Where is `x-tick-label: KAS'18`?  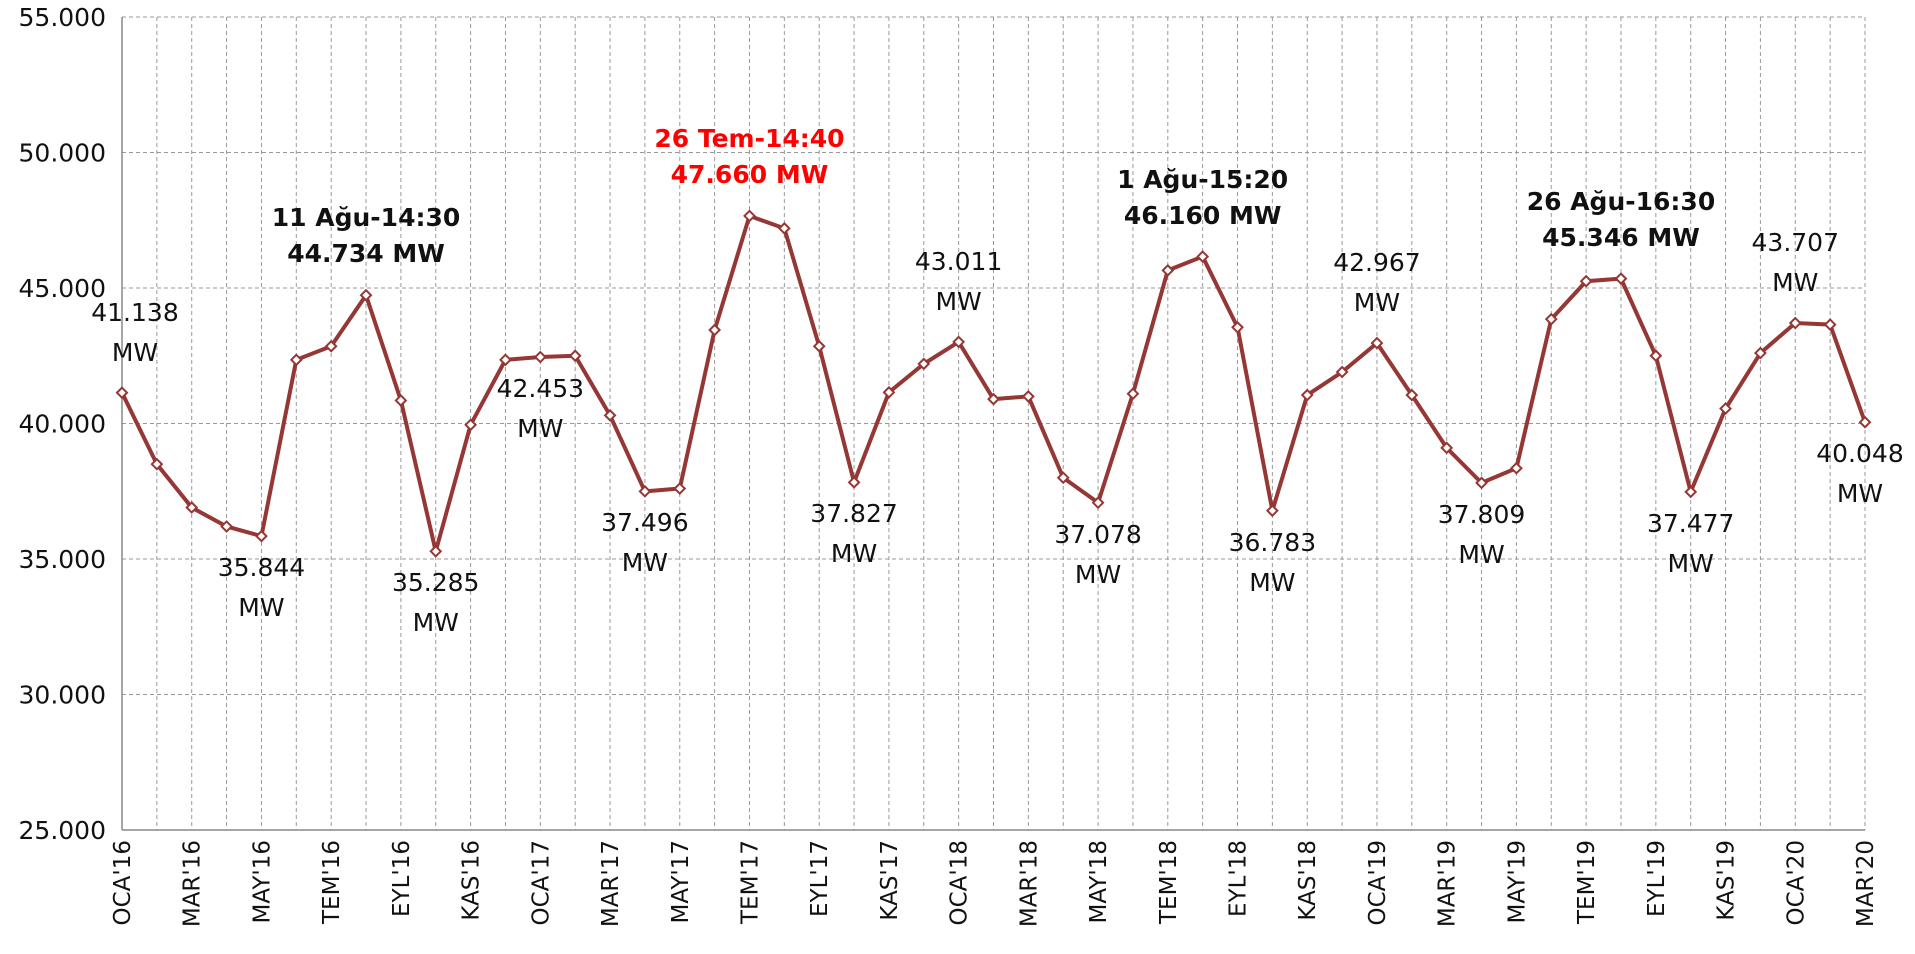 x-tick-label: KAS'18 is located at coordinates (1308, 880).